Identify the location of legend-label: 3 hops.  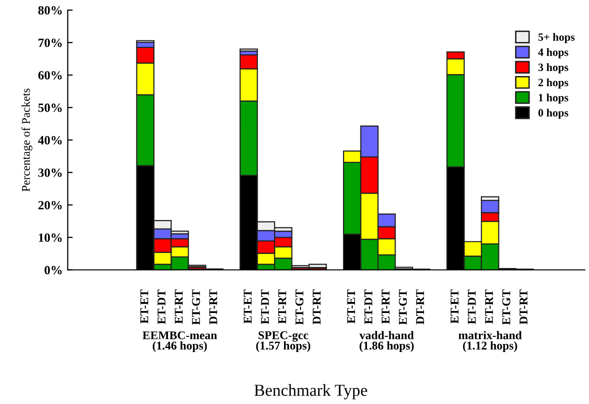
(553, 68).